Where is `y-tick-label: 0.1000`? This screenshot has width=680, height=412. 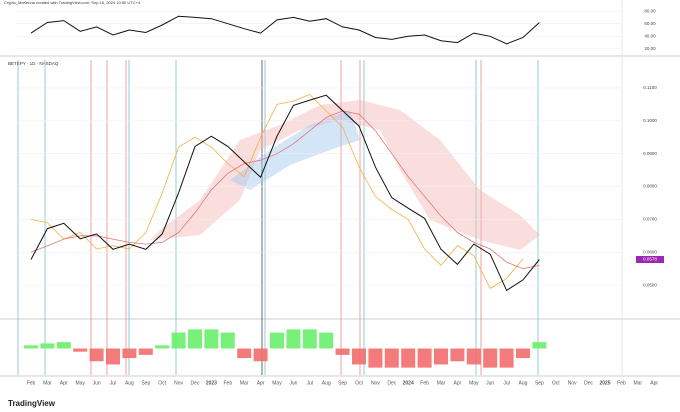
y-tick-label: 0.1000 is located at coordinates (650, 120).